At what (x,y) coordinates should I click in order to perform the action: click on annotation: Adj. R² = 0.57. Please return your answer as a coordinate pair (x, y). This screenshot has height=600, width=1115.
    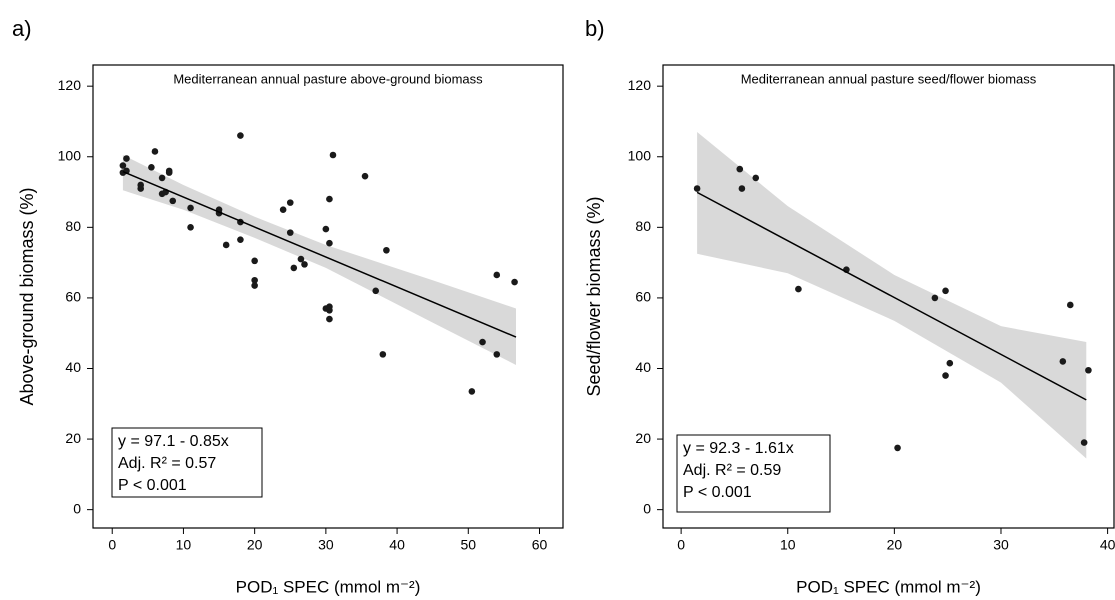
    Looking at the image, I should click on (167, 463).